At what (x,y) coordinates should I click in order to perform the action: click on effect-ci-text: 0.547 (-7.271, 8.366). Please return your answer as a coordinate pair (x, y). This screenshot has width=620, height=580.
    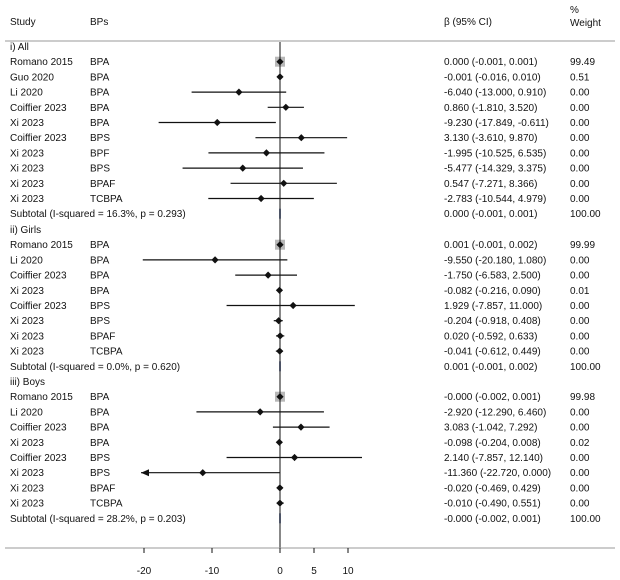
    Looking at the image, I should click on (490, 184).